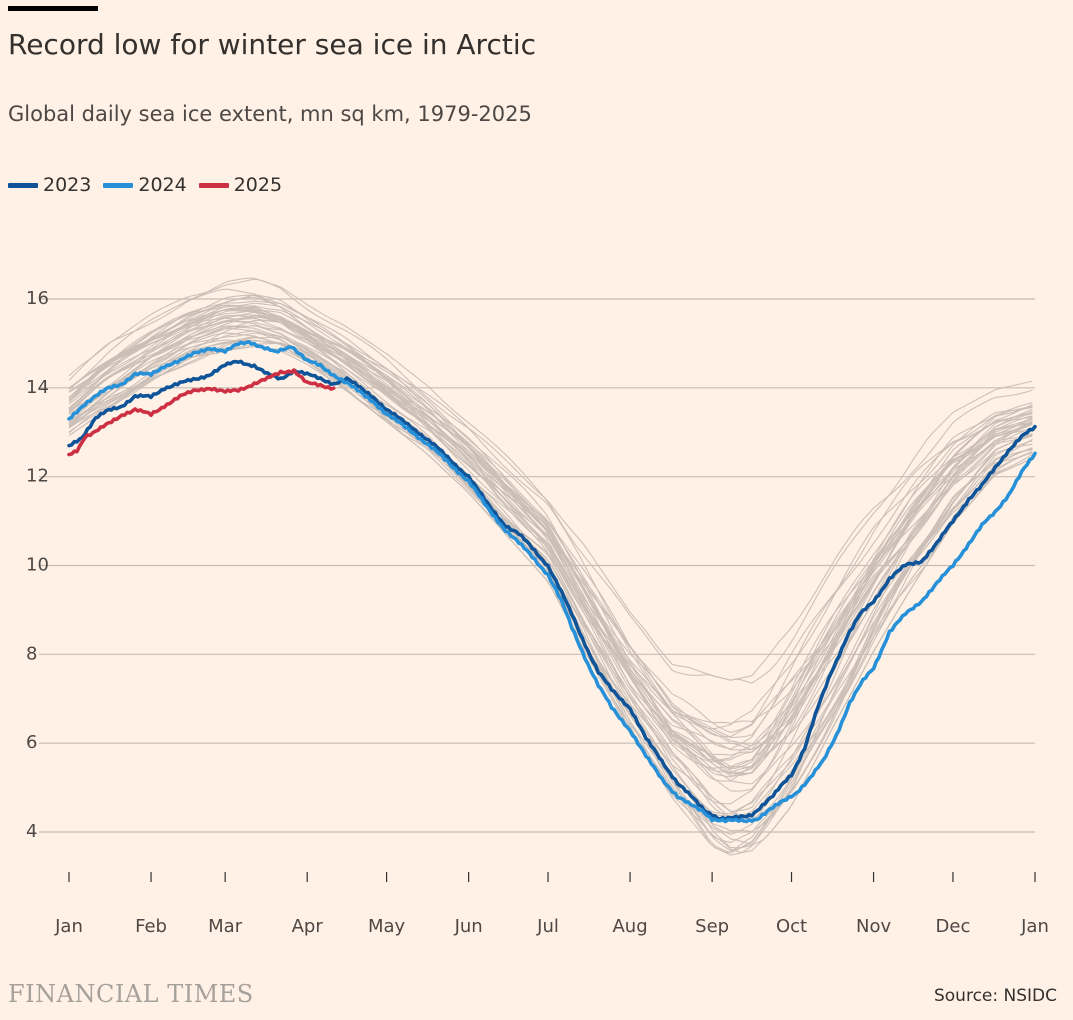  I want to click on y-tick-label-10: 10, so click(37, 565).